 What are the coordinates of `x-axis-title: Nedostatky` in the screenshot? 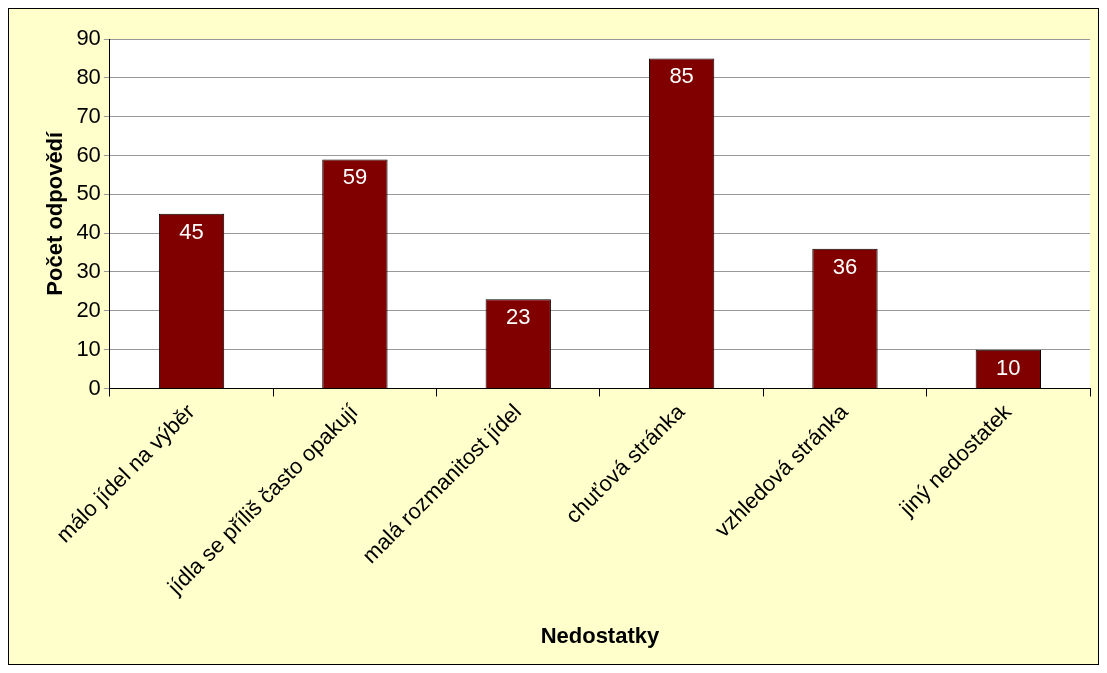 It's located at (600, 635).